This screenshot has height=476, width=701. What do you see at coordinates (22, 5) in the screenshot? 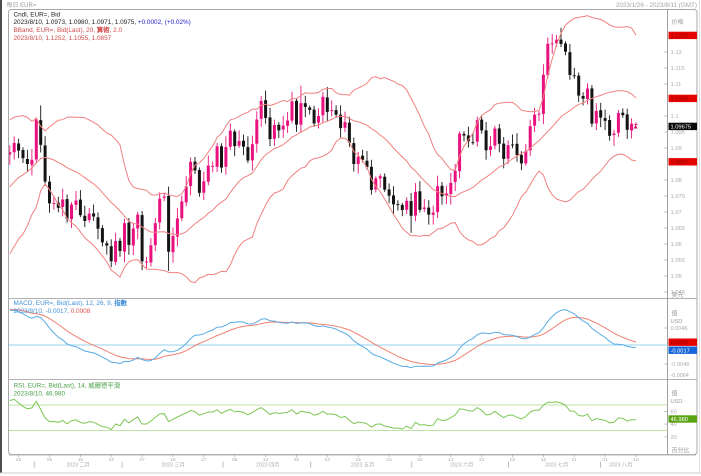
I see `svg-text: 每日 EUR=` at bounding box center [22, 5].